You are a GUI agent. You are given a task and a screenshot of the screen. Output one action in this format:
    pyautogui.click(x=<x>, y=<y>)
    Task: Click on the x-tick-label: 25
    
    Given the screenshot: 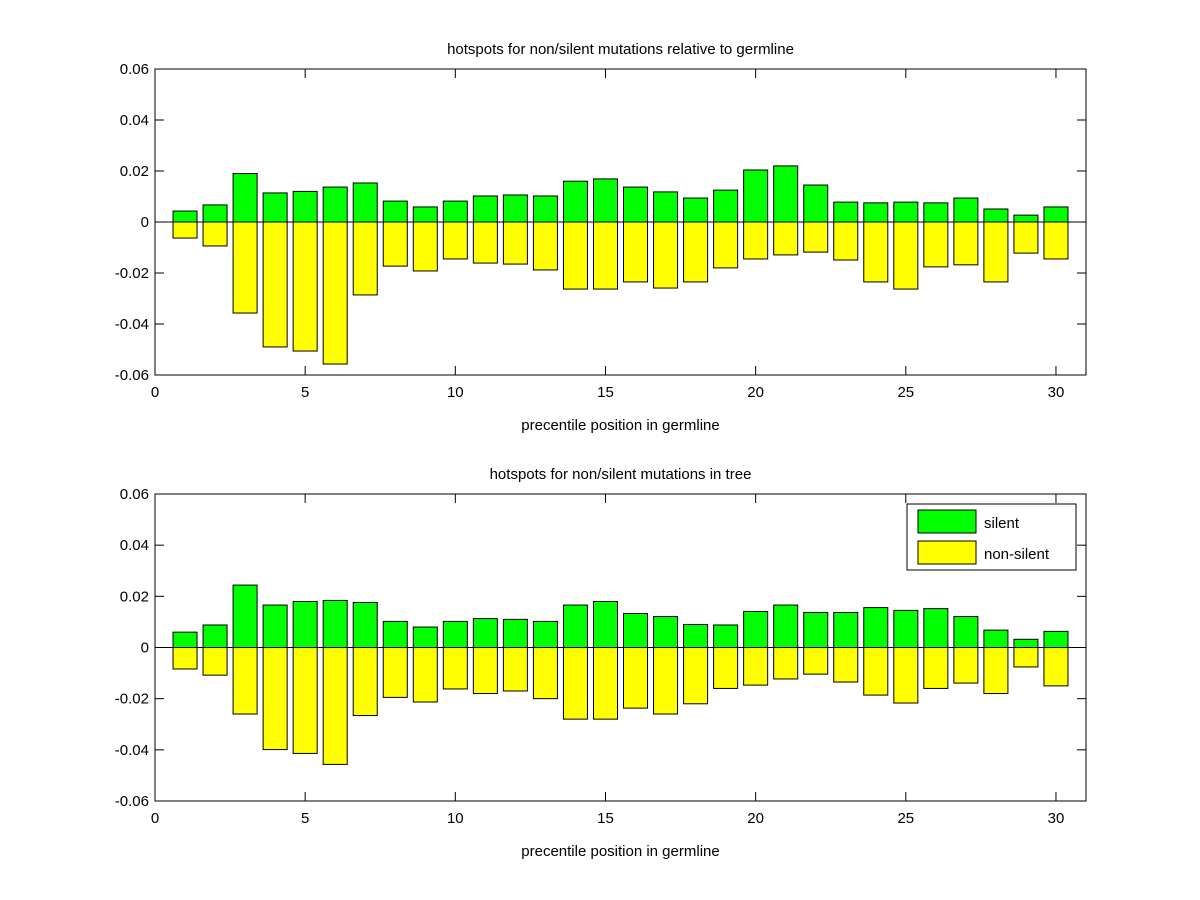 What is the action you would take?
    pyautogui.click(x=905, y=818)
    